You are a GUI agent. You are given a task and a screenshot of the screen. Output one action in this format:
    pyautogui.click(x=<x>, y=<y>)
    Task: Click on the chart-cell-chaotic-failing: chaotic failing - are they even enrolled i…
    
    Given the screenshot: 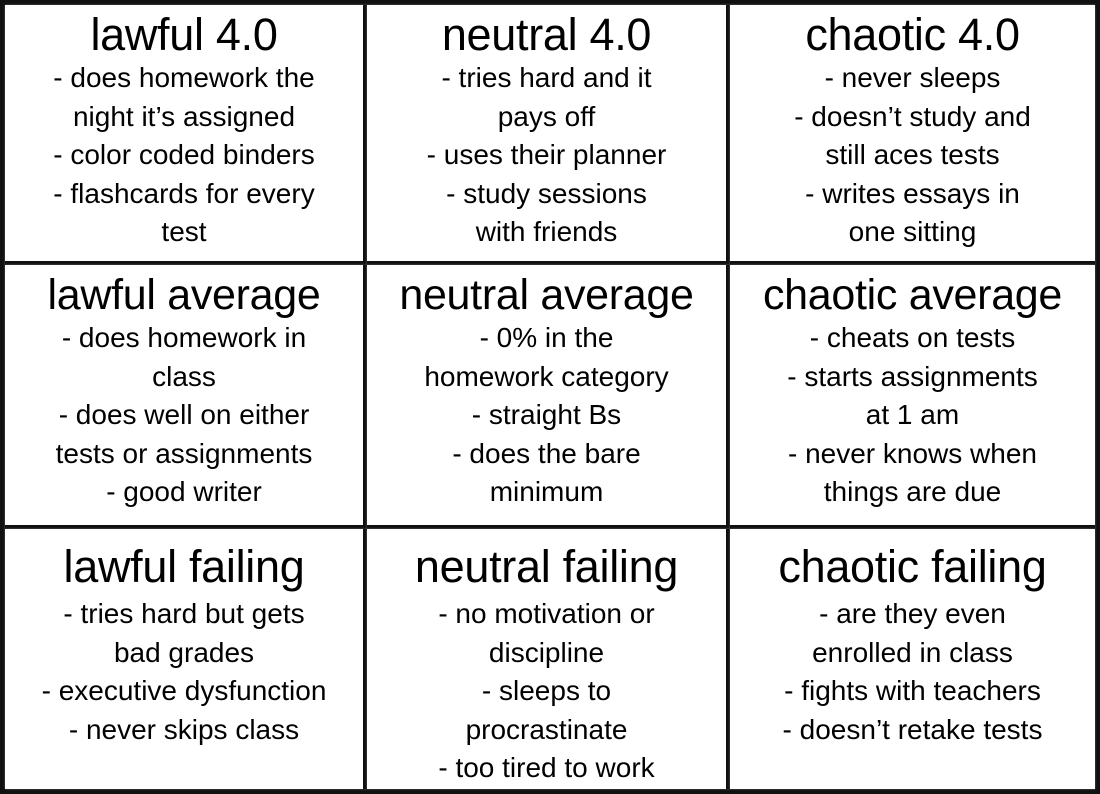 What is the action you would take?
    pyautogui.click(x=912, y=659)
    